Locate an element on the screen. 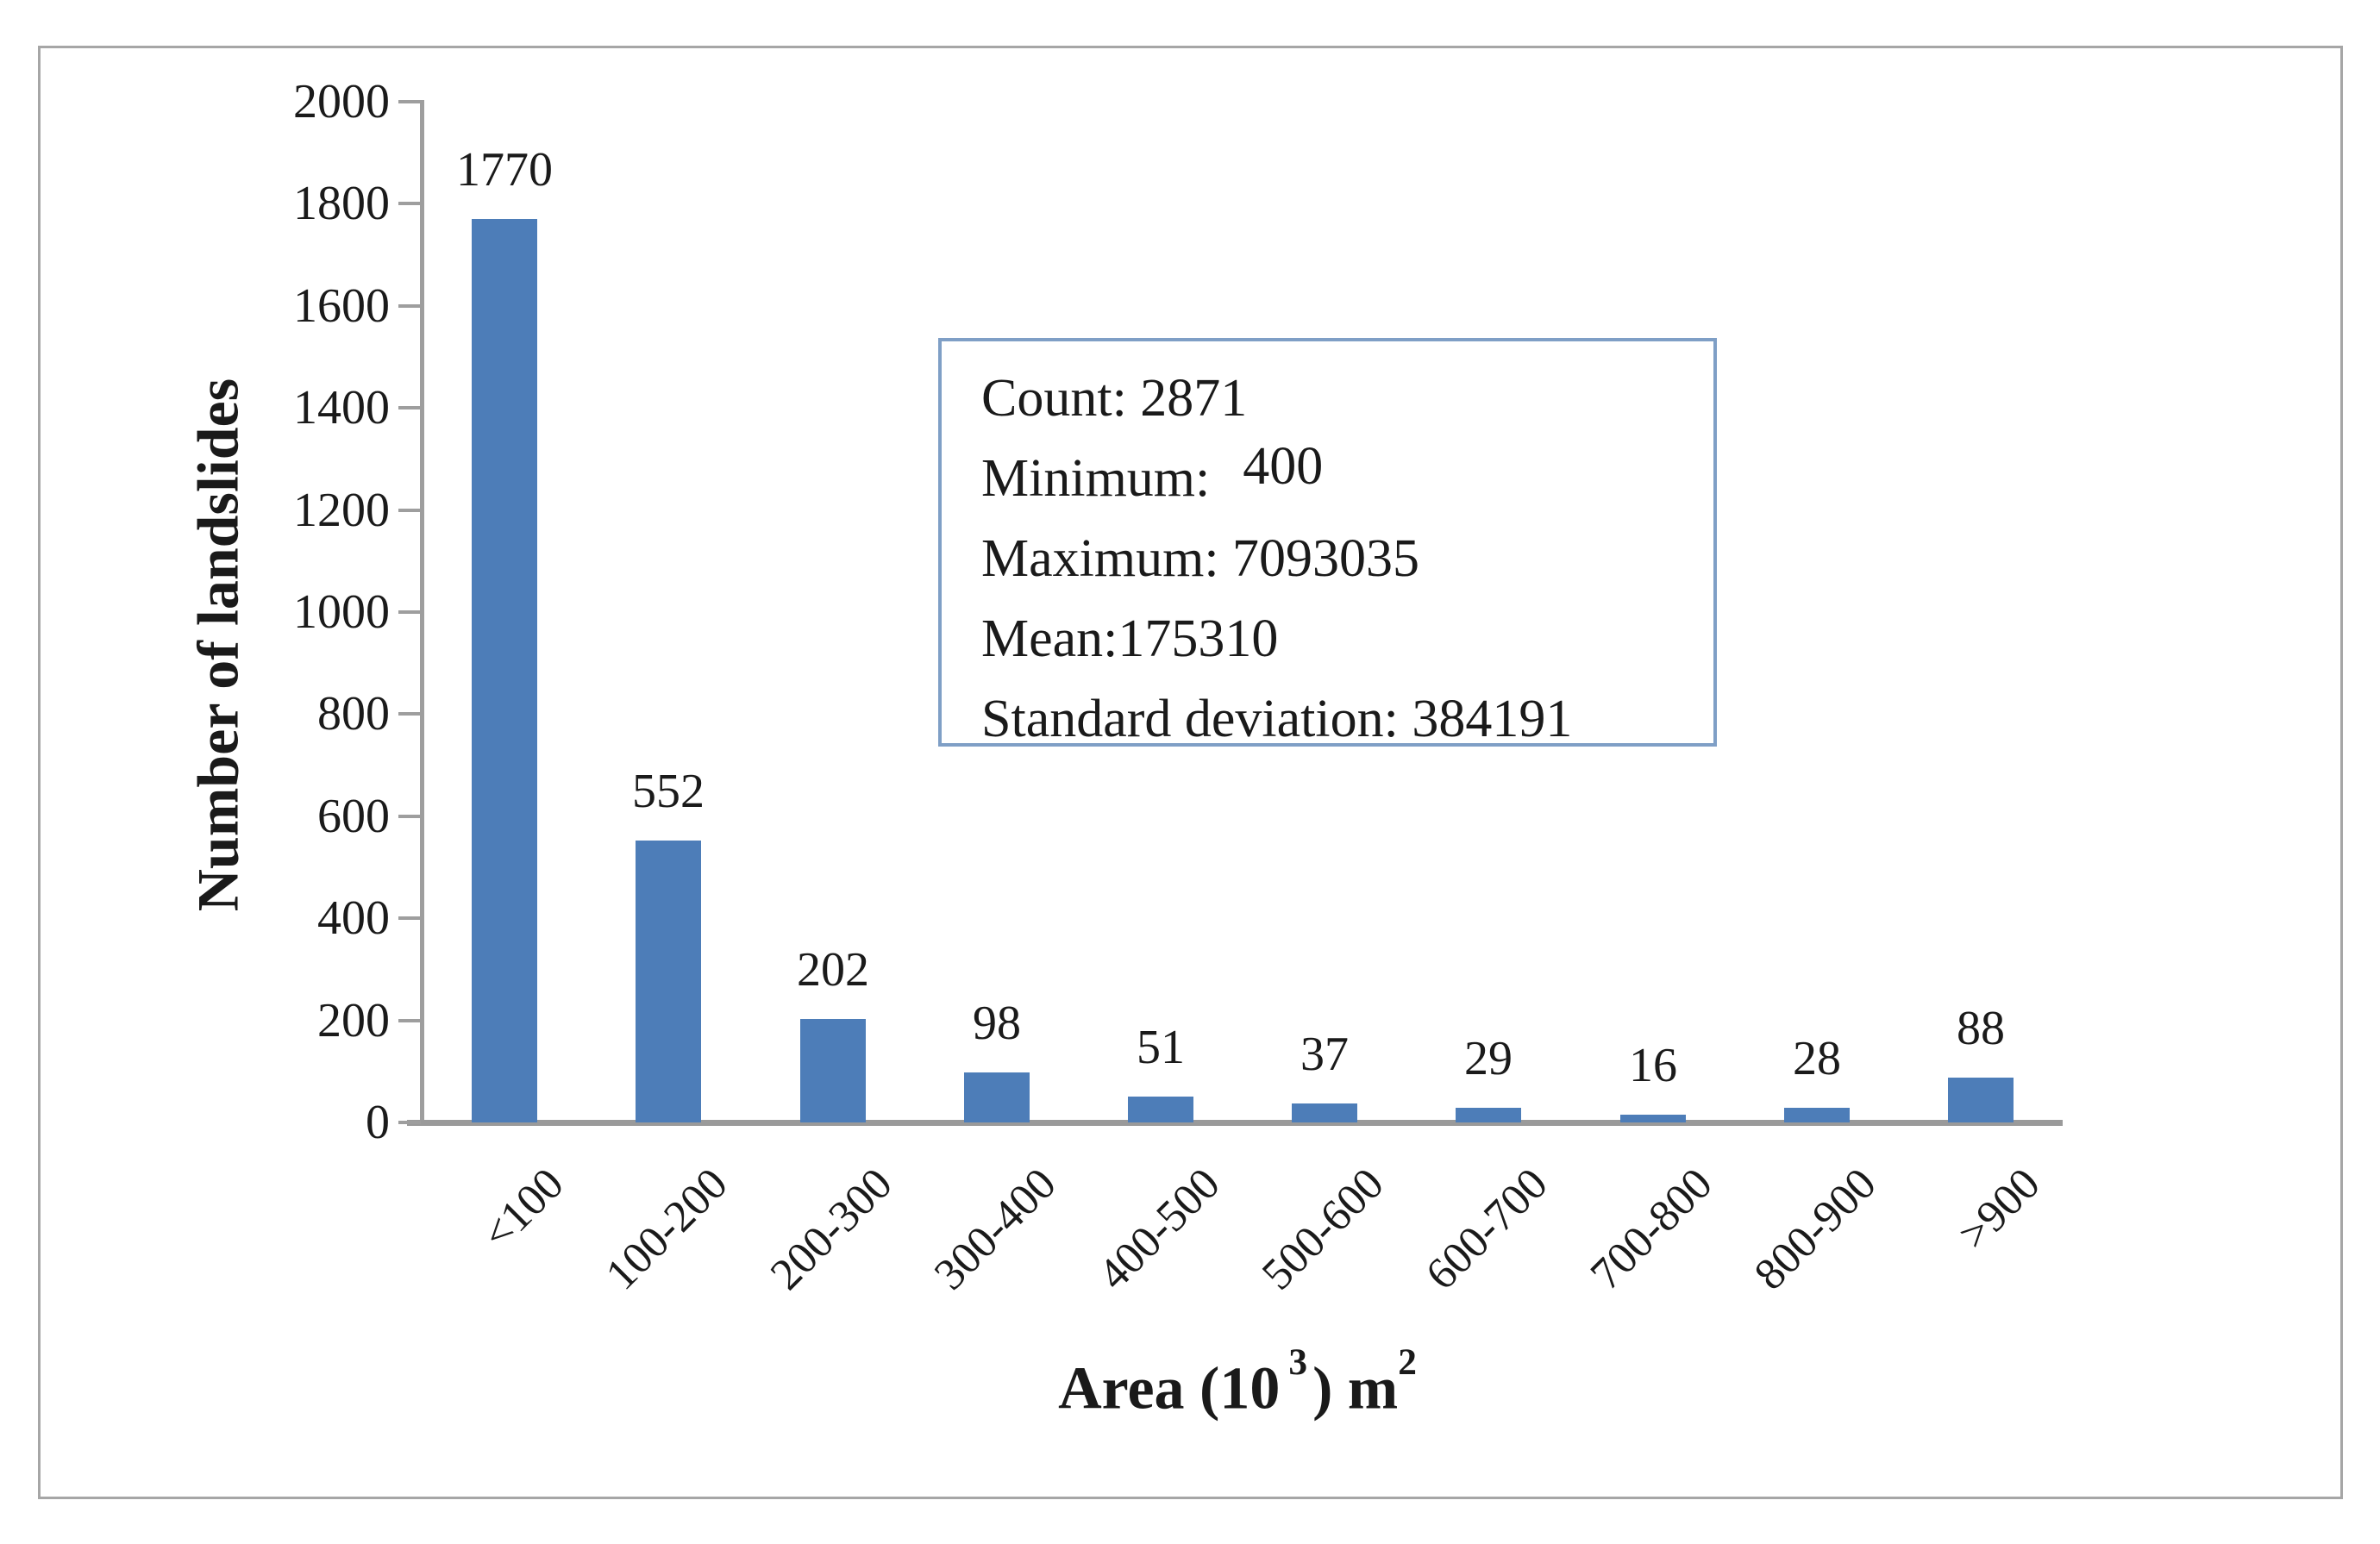  bar-value-label: 1770 is located at coordinates (505, 170).